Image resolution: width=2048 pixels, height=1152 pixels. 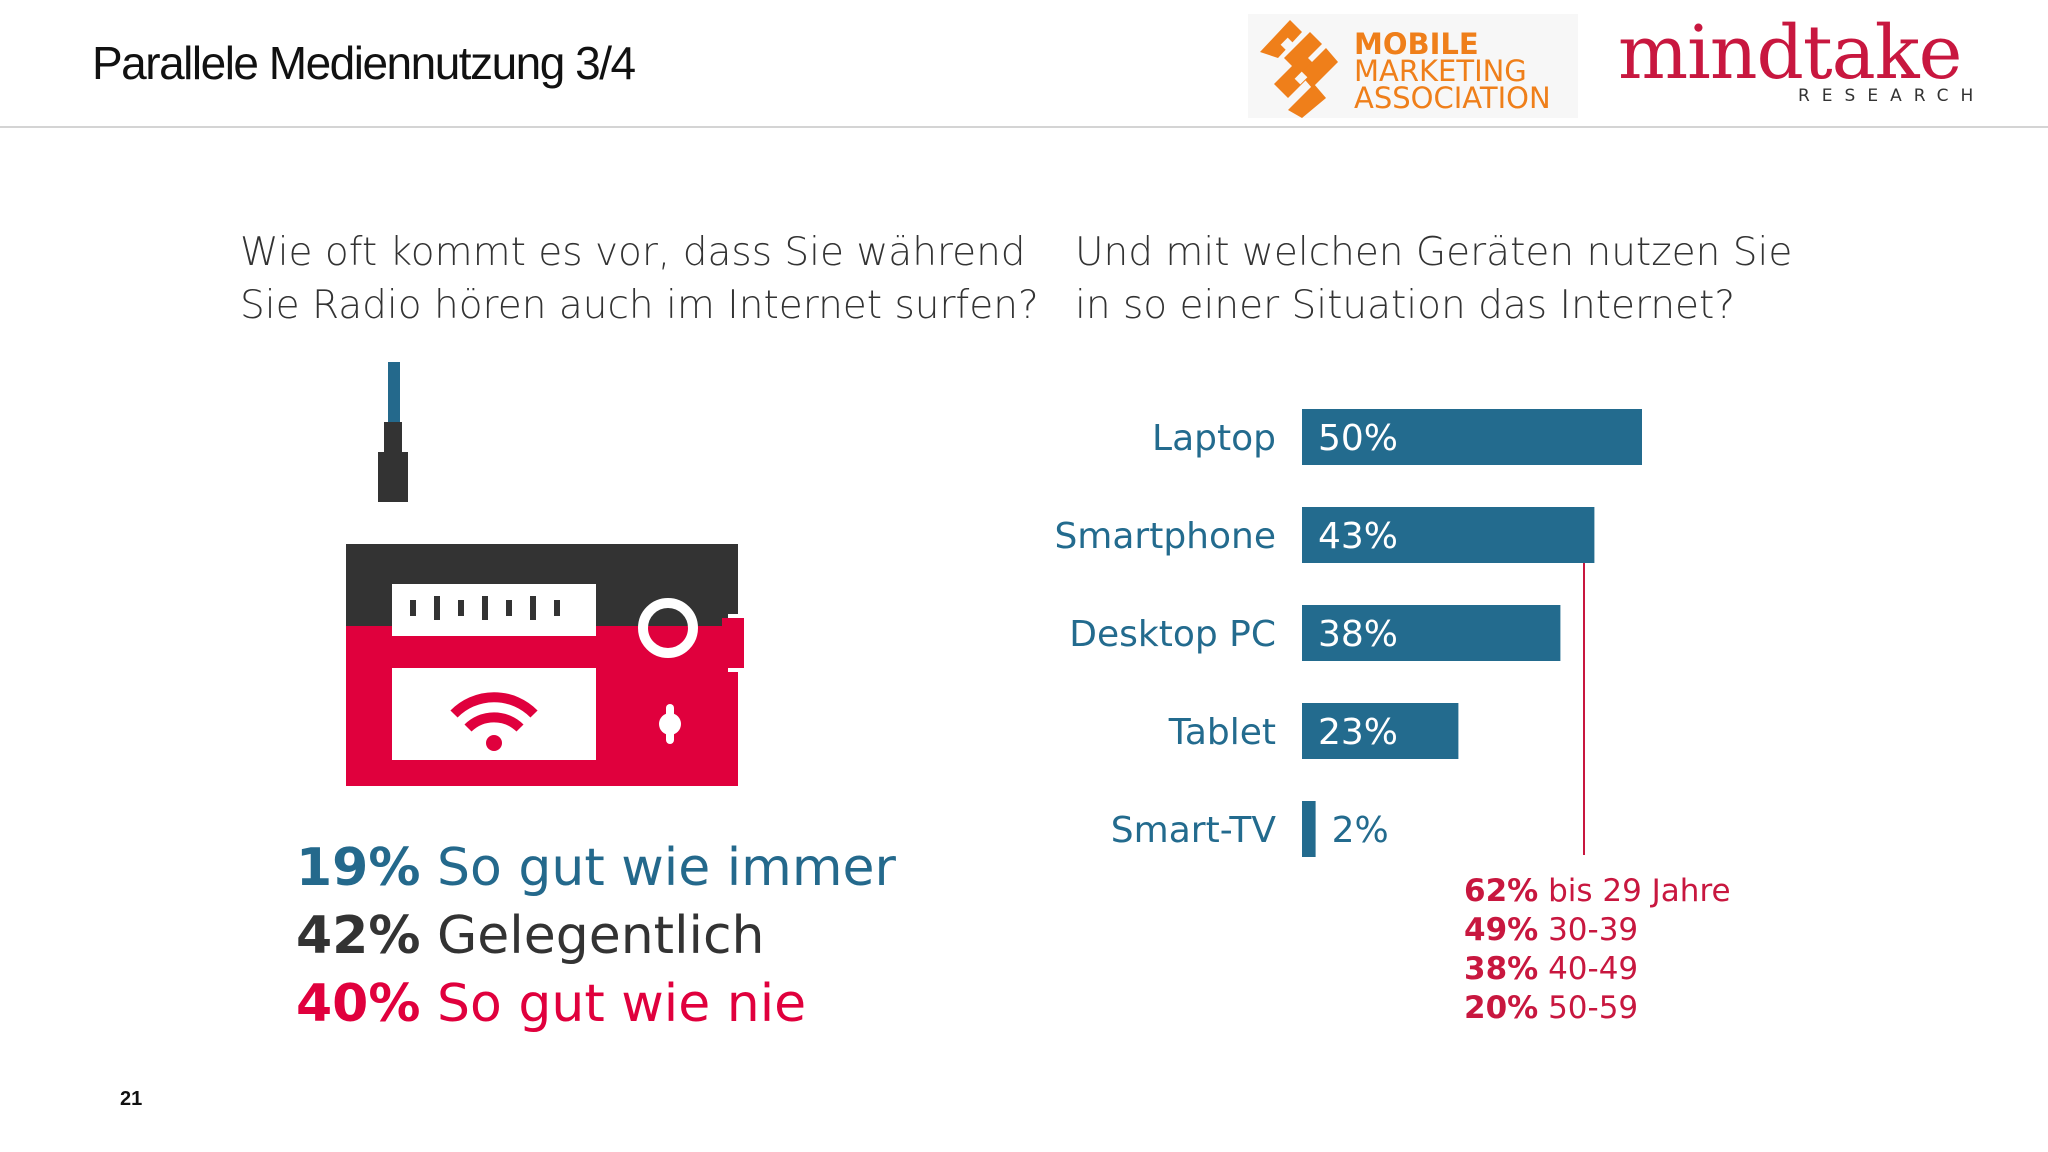 I want to click on bar-category-label: Tablet, so click(x=1222, y=732).